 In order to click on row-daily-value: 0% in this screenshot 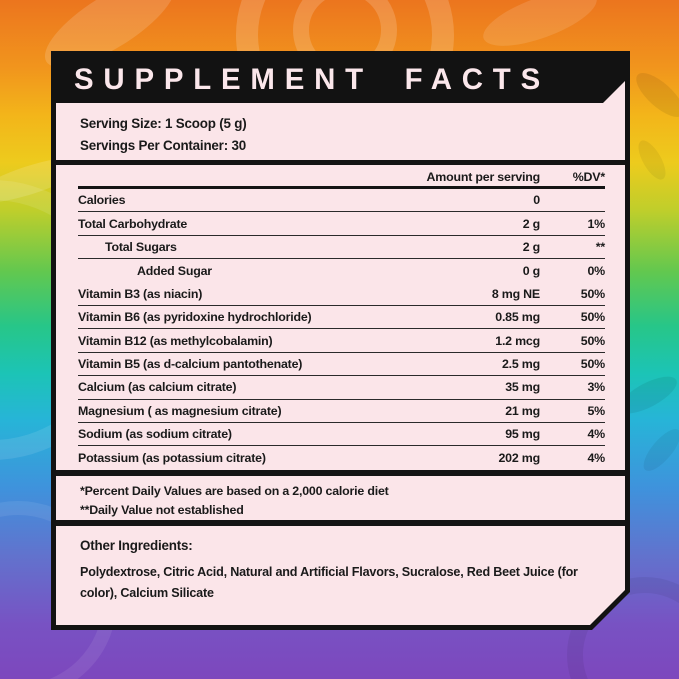, I will do `click(596, 270)`.